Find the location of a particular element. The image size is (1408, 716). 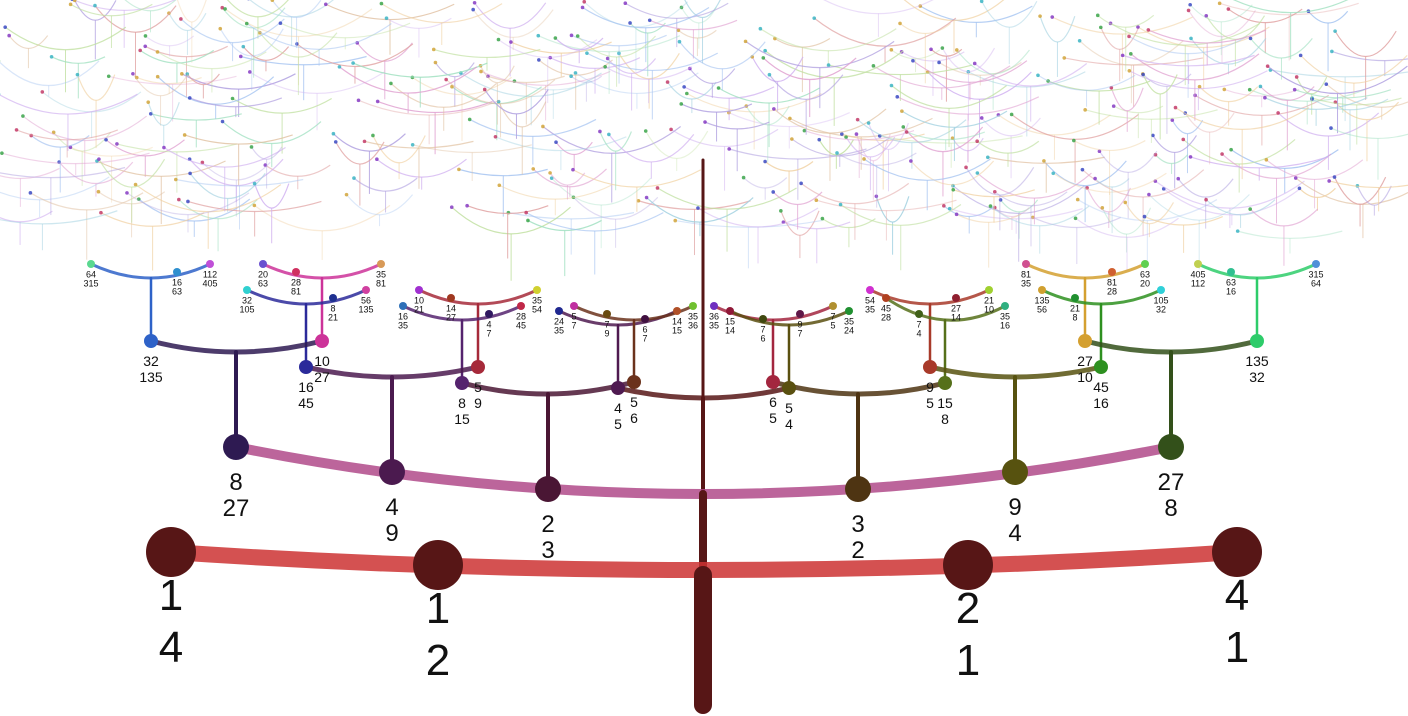

node-numerator: 7 is located at coordinates (918, 325).